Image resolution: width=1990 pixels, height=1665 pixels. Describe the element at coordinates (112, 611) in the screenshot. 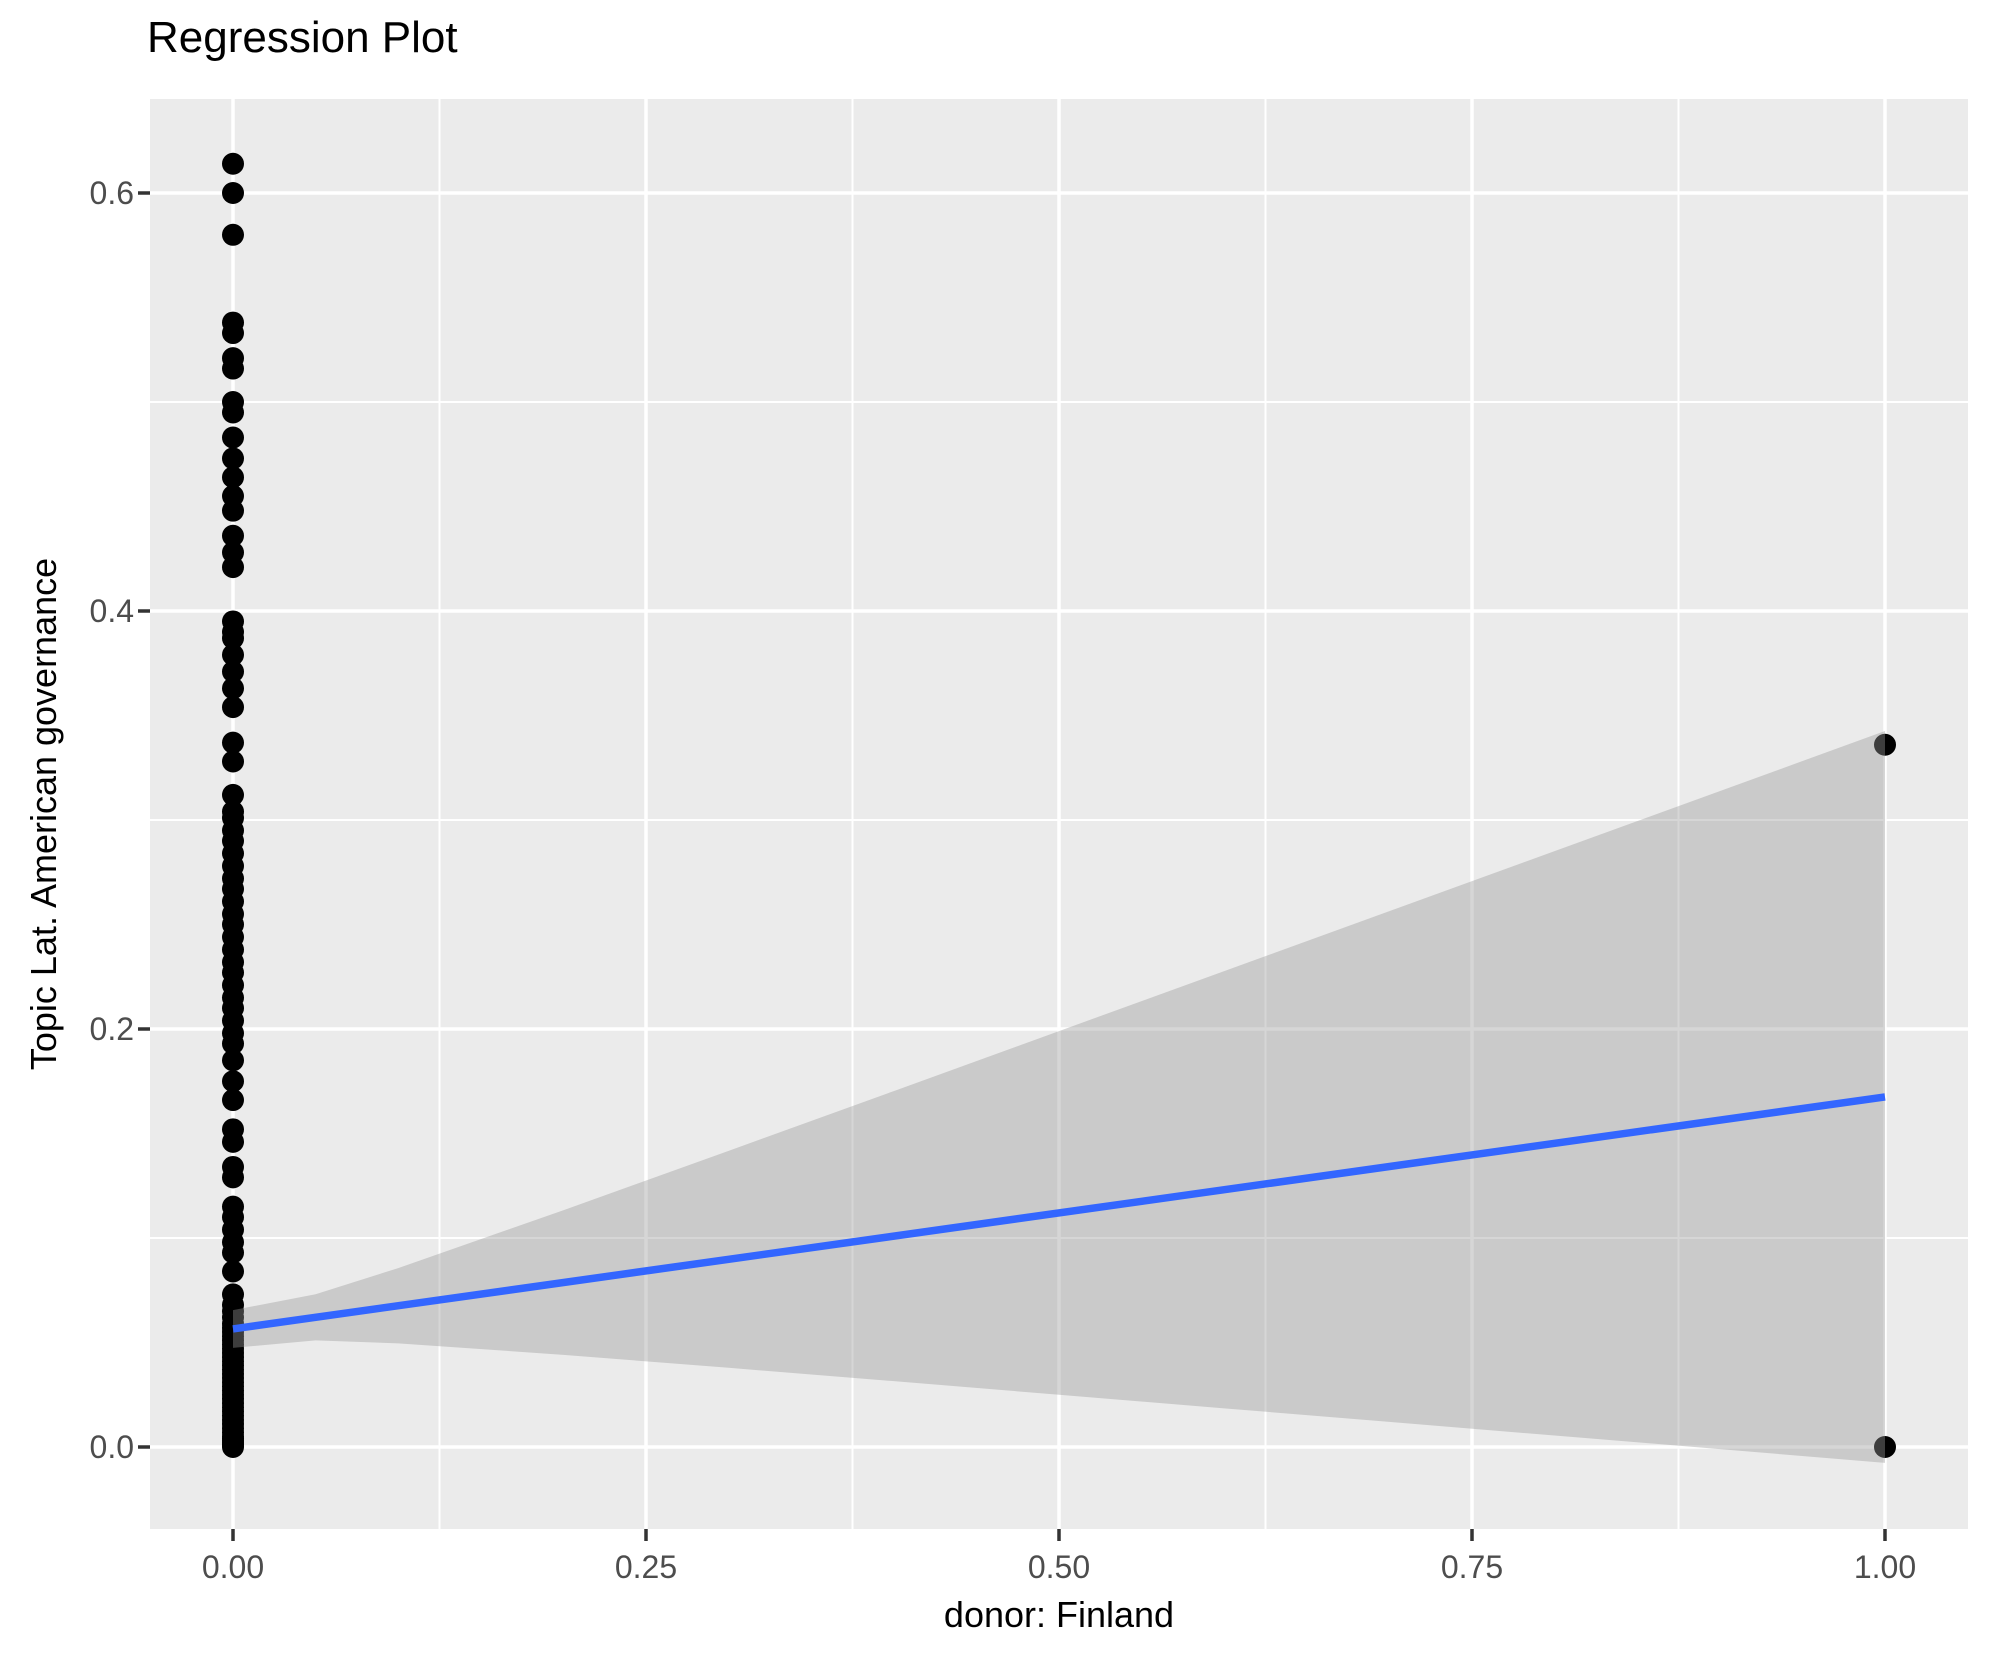

I see `y-tick-label: 0.4` at that location.